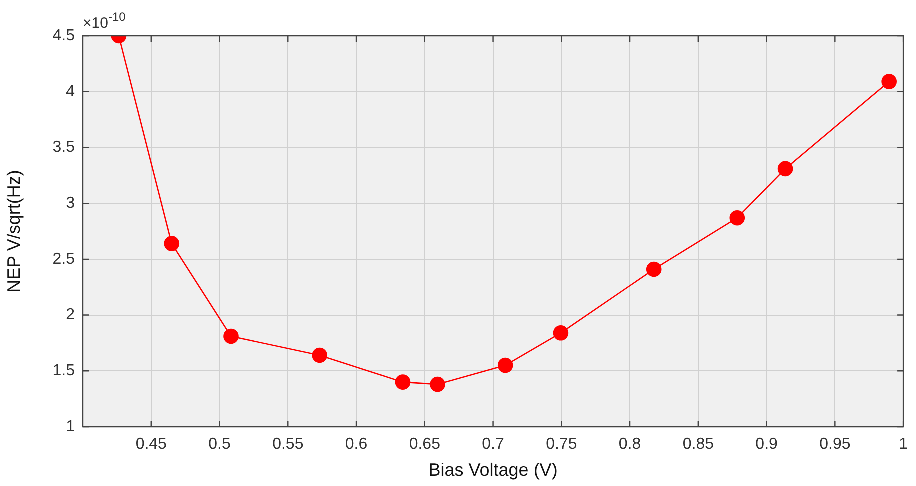 This screenshot has height=486, width=916. What do you see at coordinates (630, 445) in the screenshot?
I see `x-tick-label: 0.8` at bounding box center [630, 445].